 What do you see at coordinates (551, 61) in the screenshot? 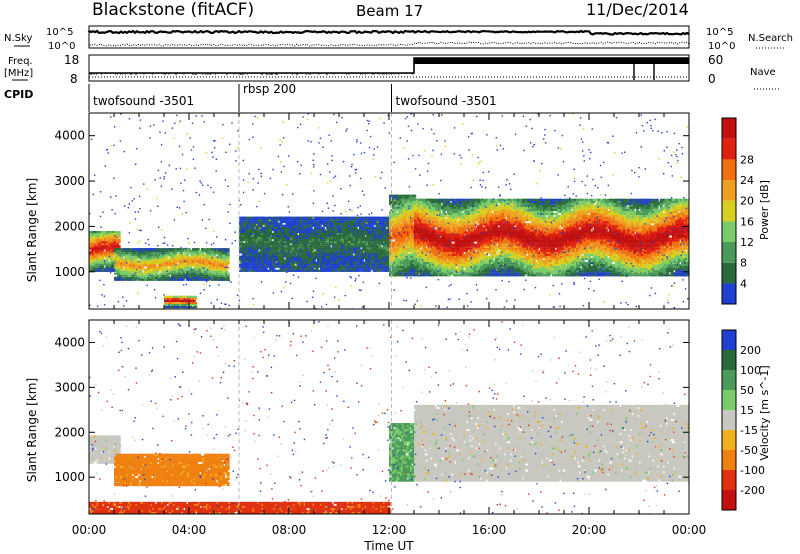
I see `freq-dense-band` at bounding box center [551, 61].